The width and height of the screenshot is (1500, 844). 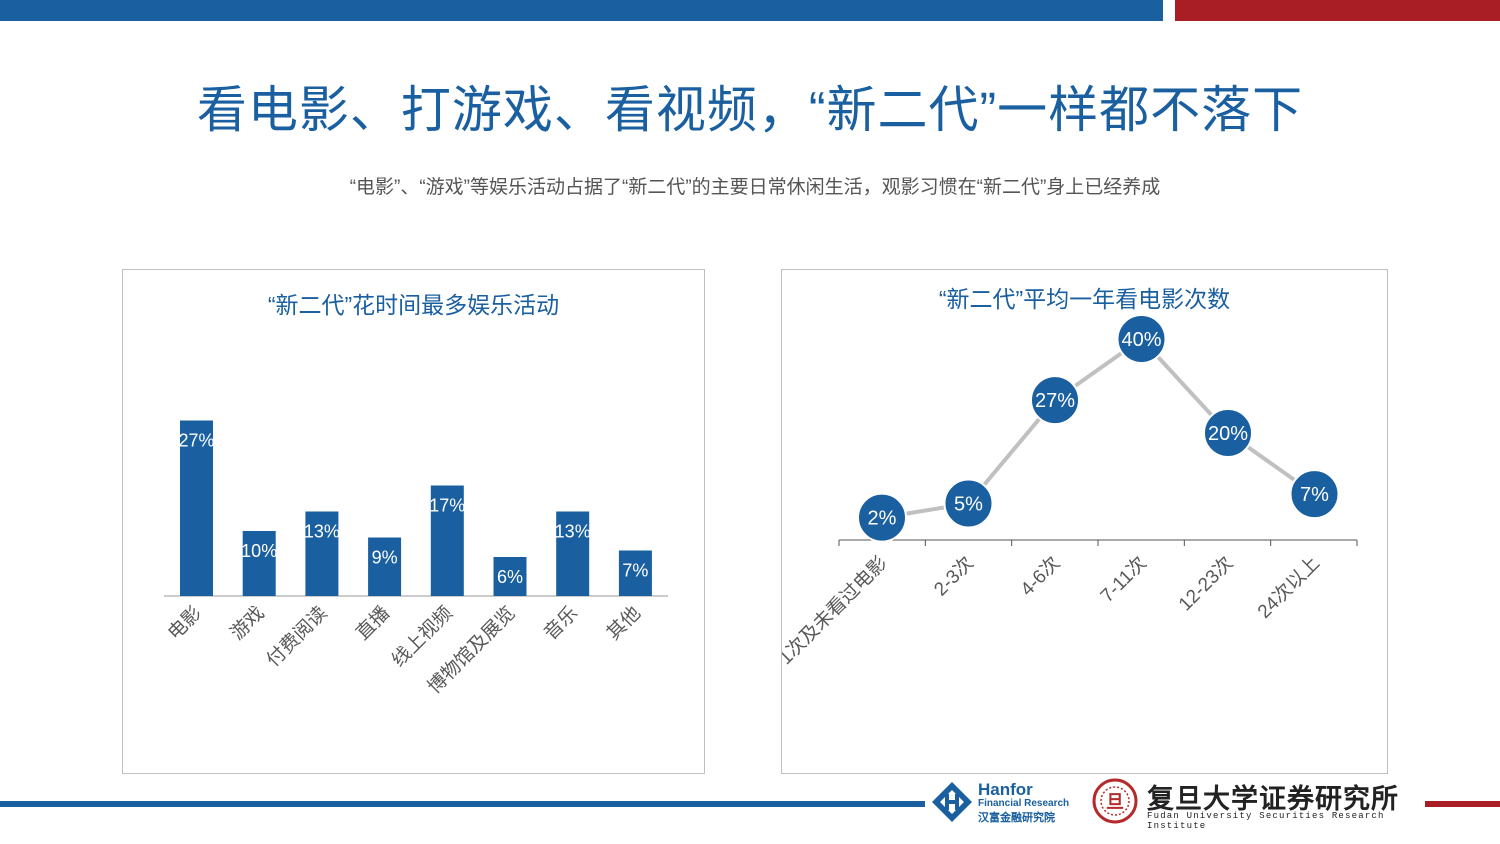 I want to click on bar-value-label: 27%, so click(x=196, y=441).